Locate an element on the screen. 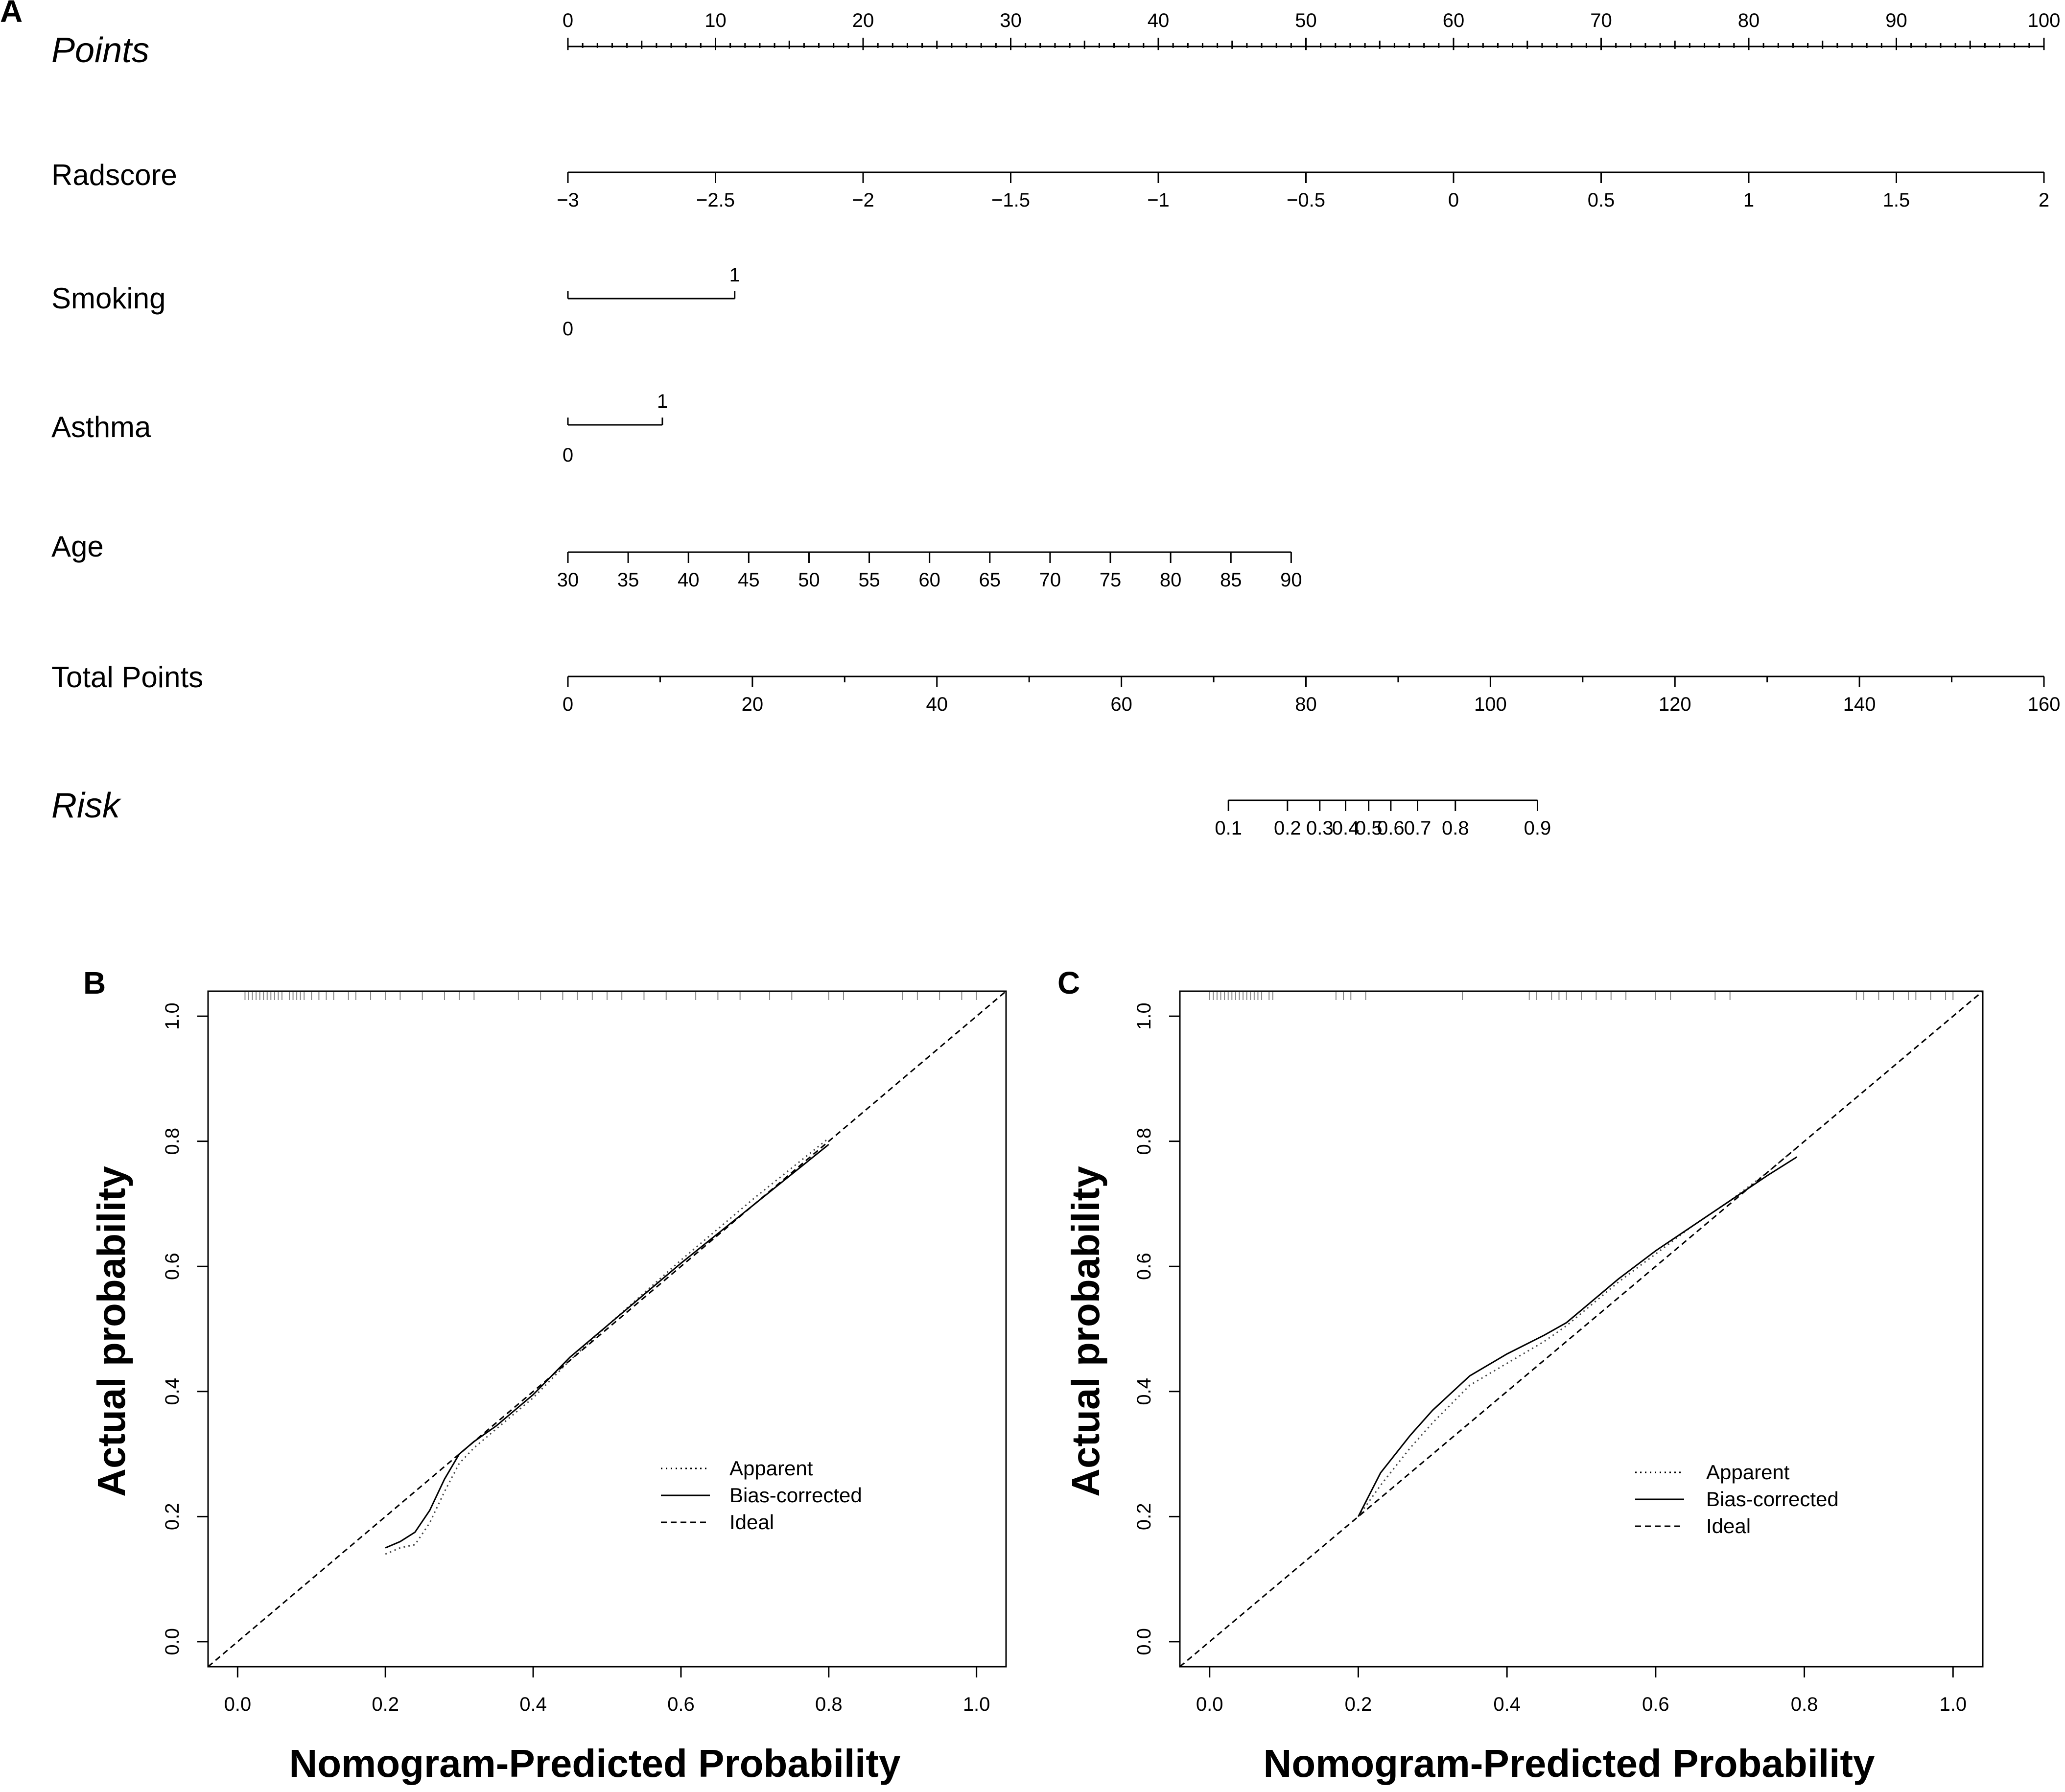 This screenshot has height=1792, width=2065. plot-b-y-tick-label: 0.2 is located at coordinates (172, 1517).